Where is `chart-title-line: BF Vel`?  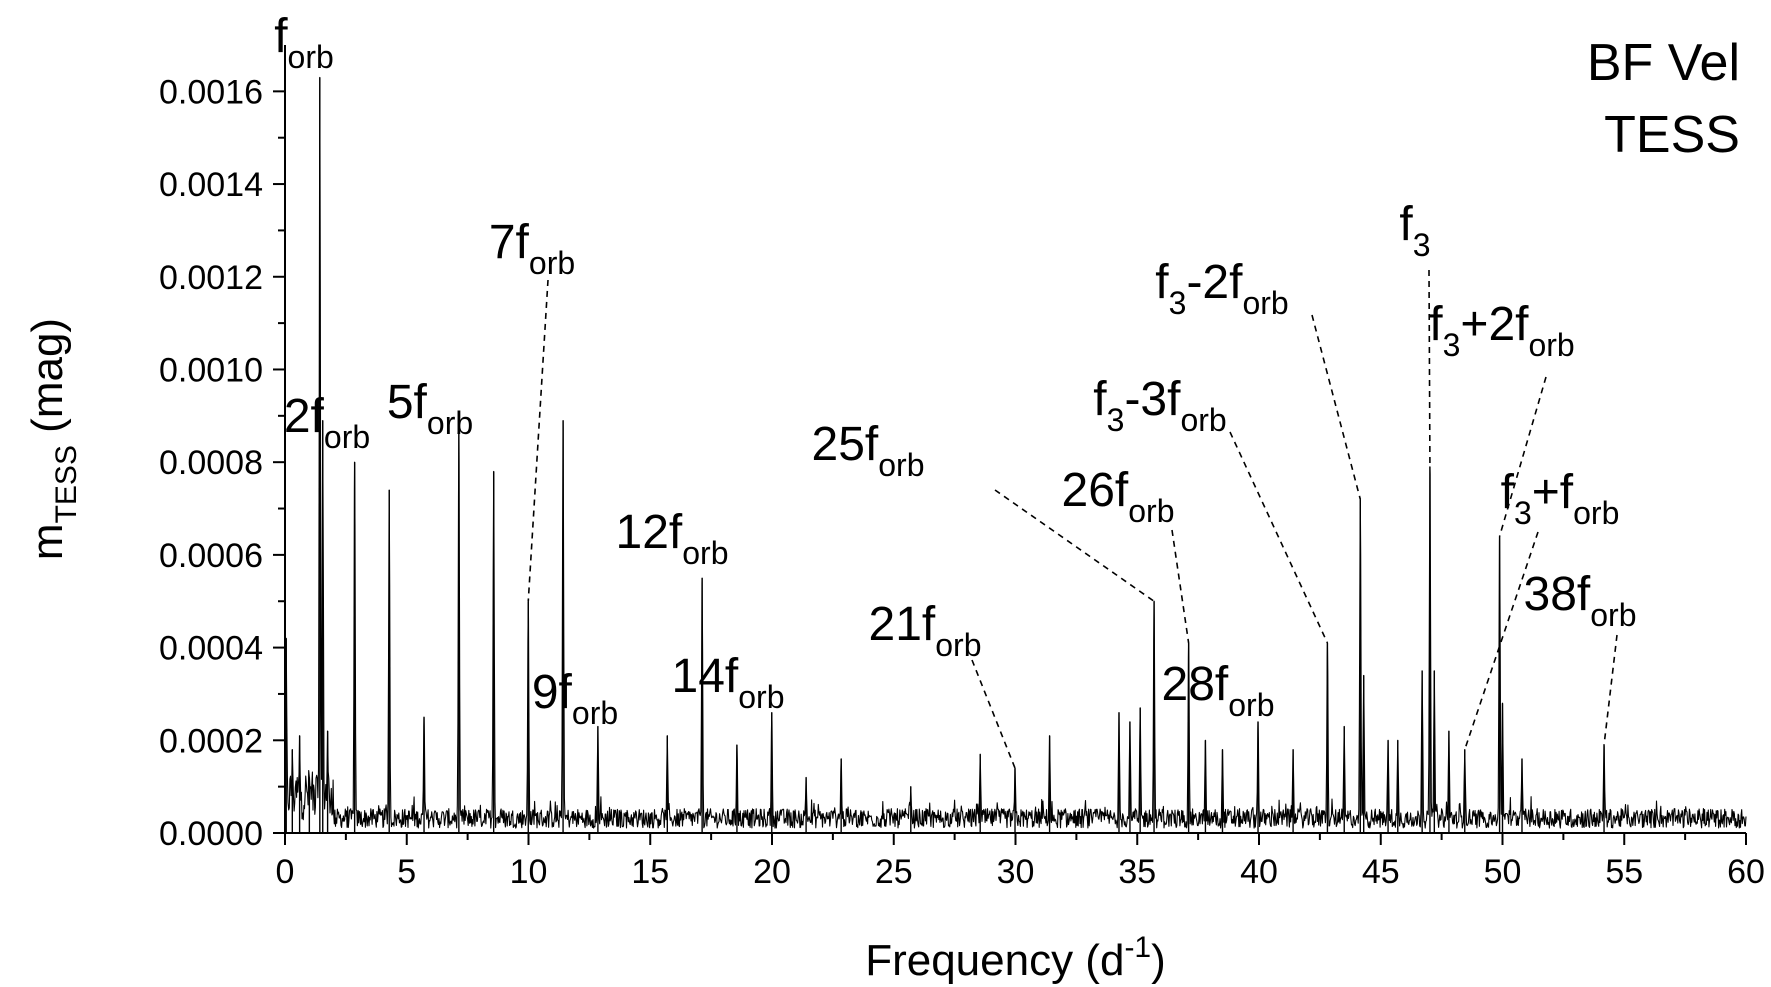 chart-title-line: BF Vel is located at coordinates (1663, 63).